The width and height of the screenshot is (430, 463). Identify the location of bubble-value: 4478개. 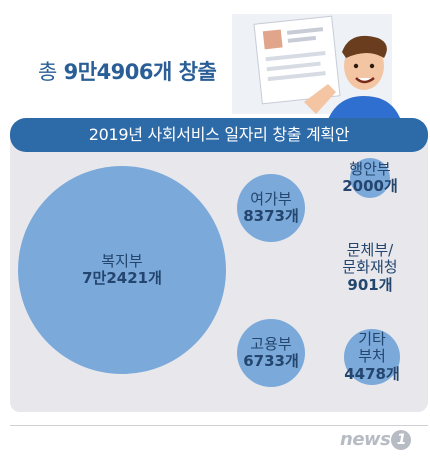
(372, 373).